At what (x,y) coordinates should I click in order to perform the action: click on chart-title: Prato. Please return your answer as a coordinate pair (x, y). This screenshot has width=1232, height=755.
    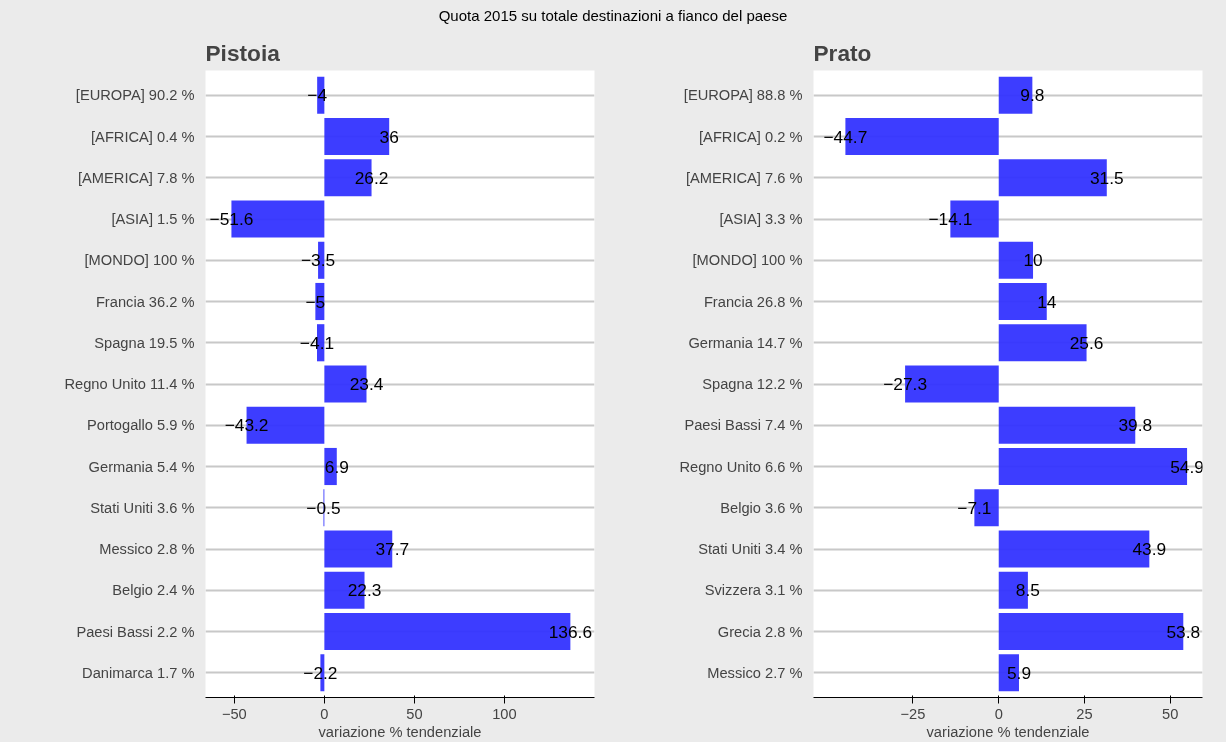
    Looking at the image, I should click on (842, 52).